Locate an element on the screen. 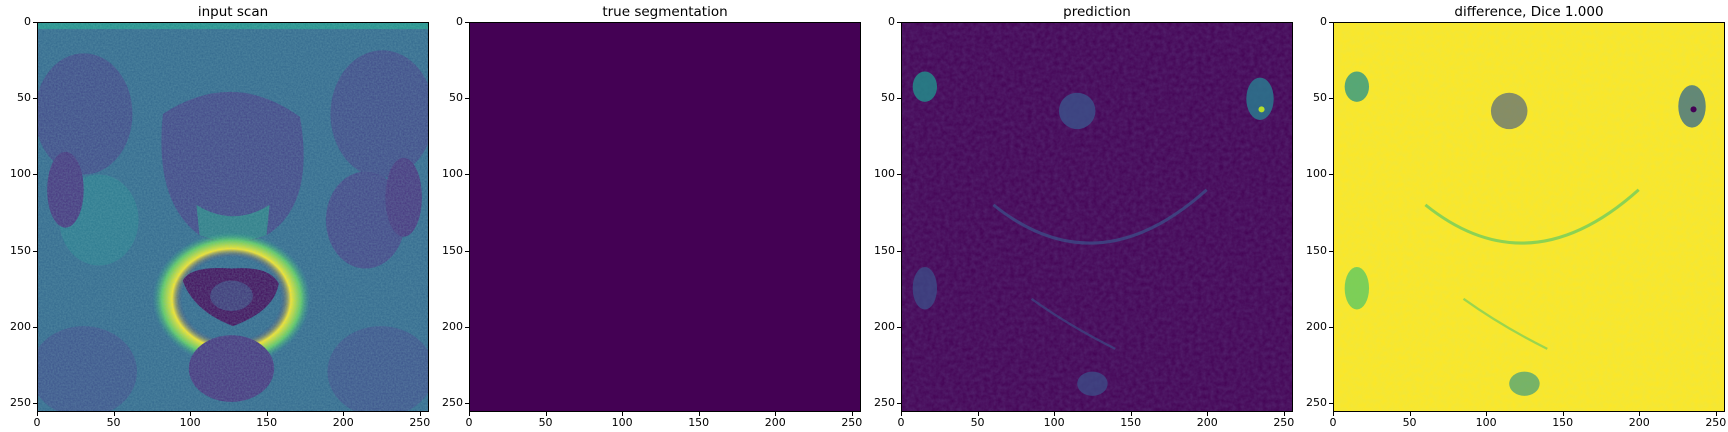 This screenshot has width=1728, height=432. panel-title: prediction is located at coordinates (1097, 12).